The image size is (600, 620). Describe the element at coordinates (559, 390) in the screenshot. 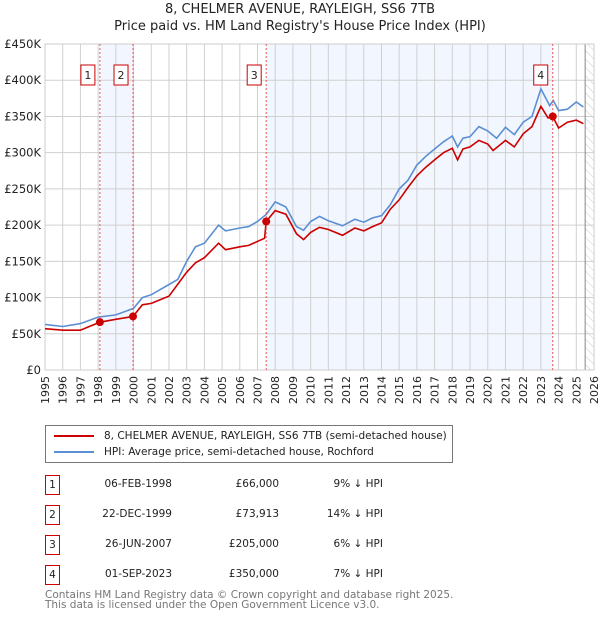

I see `x-tick-label: 2024` at that location.